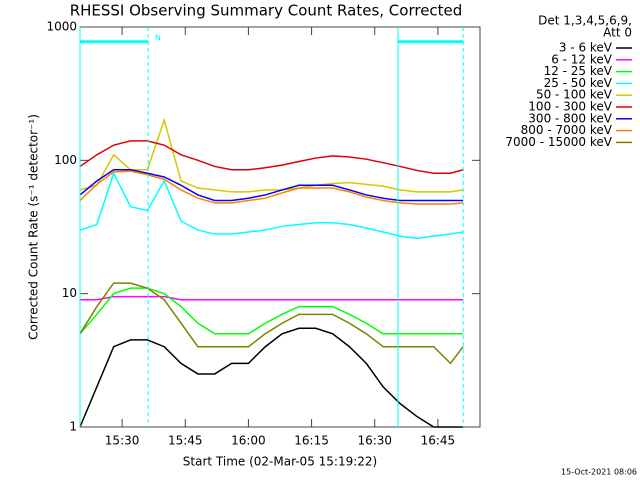  Describe the element at coordinates (61, 27) in the screenshot. I see `y-tick-label: 1000` at that location.